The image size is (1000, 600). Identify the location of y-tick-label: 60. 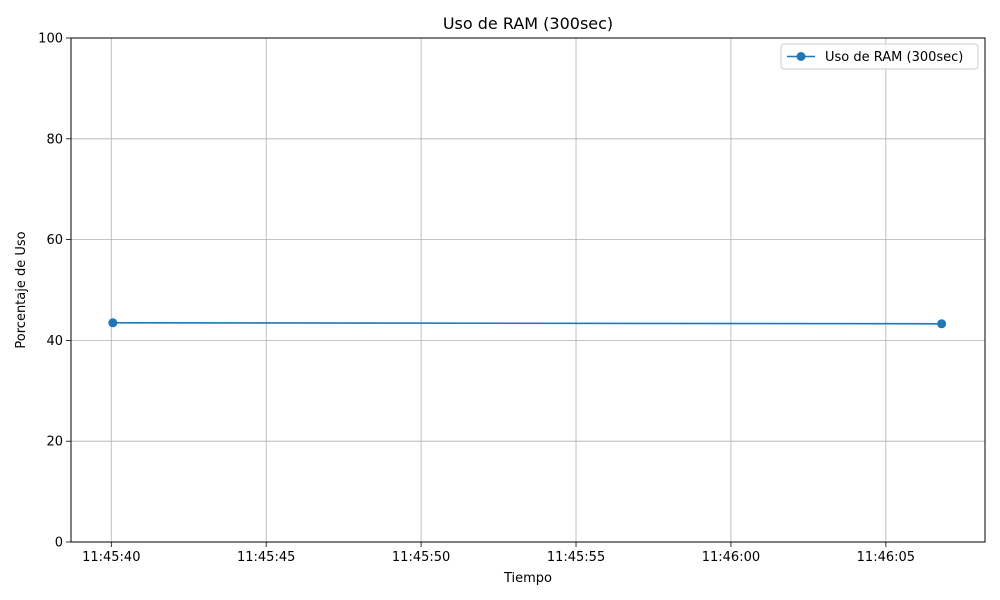
(54, 240).